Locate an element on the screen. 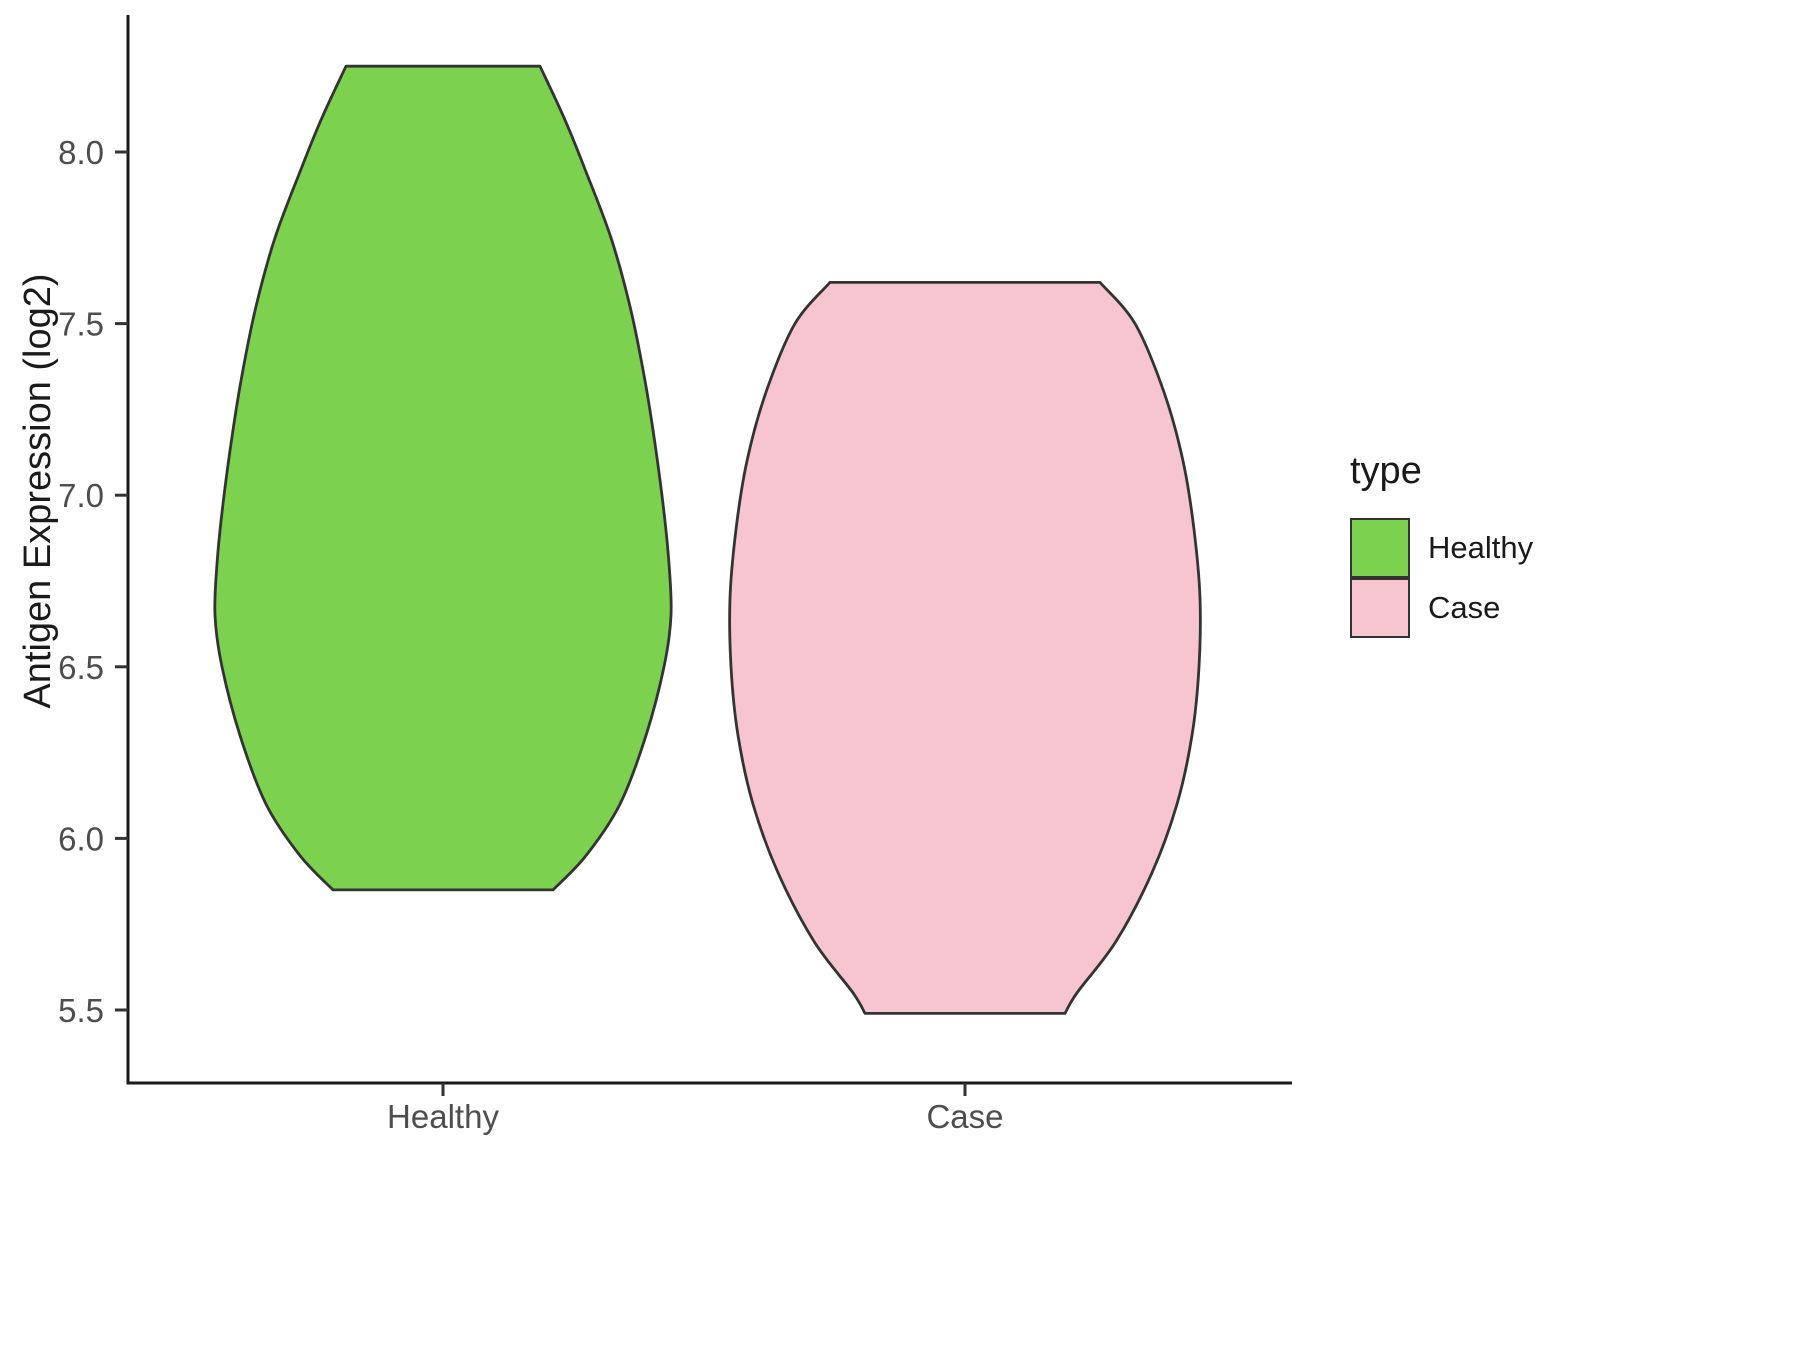 This screenshot has height=1350, width=1800. y-tick-label: 6.0 is located at coordinates (81, 838).